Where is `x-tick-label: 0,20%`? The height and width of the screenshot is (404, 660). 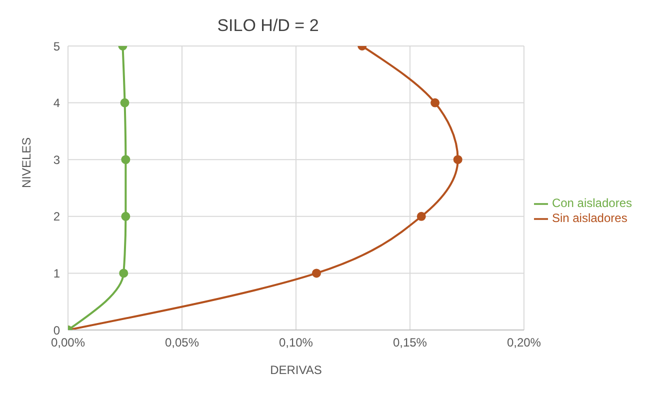
x-tick-label: 0,20% is located at coordinates (524, 343).